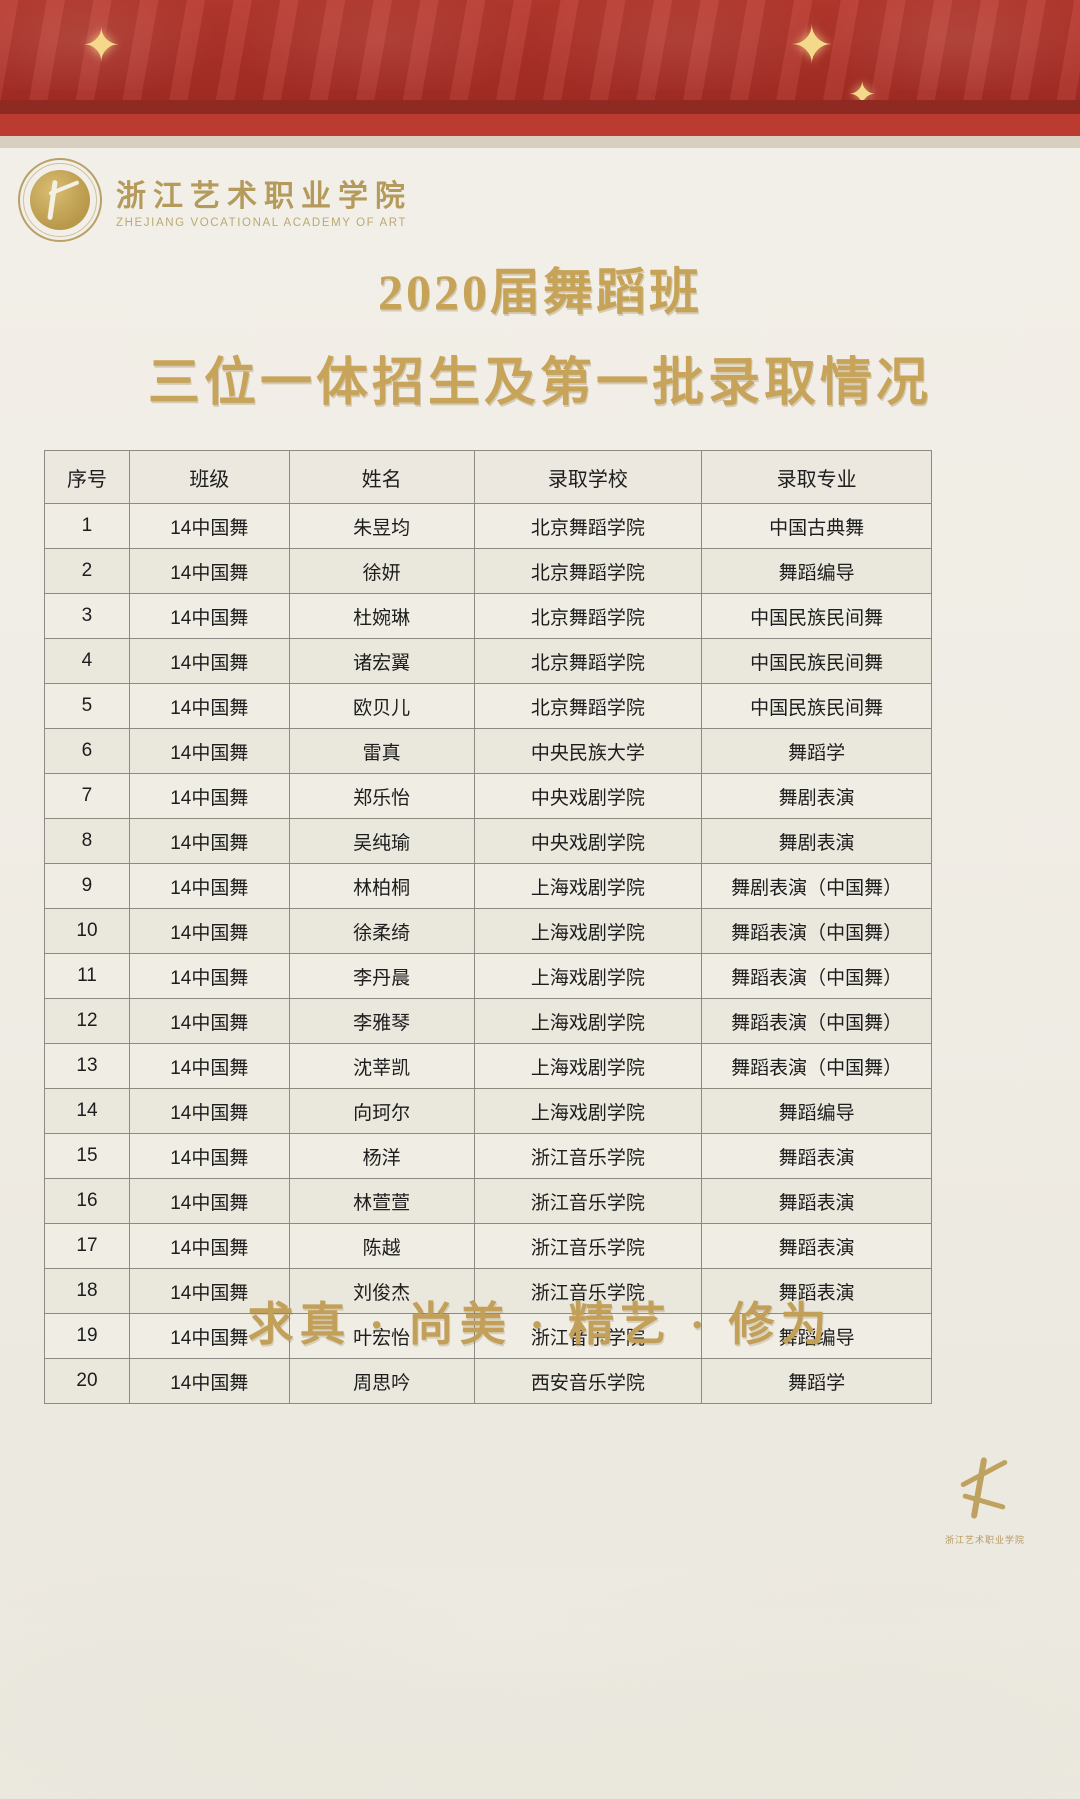  Describe the element at coordinates (540, 1324) in the screenshot. I see `academy-slogan: 求真 · 尚美 · 精艺 · 修为` at that location.